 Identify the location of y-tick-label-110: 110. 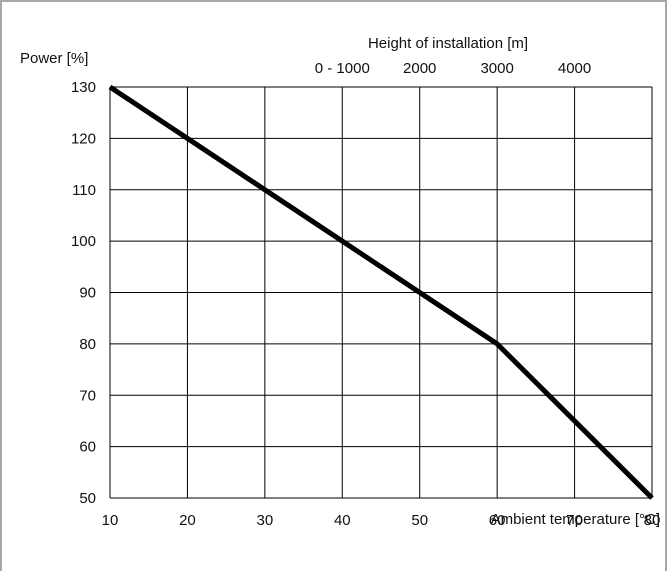
(84, 190).